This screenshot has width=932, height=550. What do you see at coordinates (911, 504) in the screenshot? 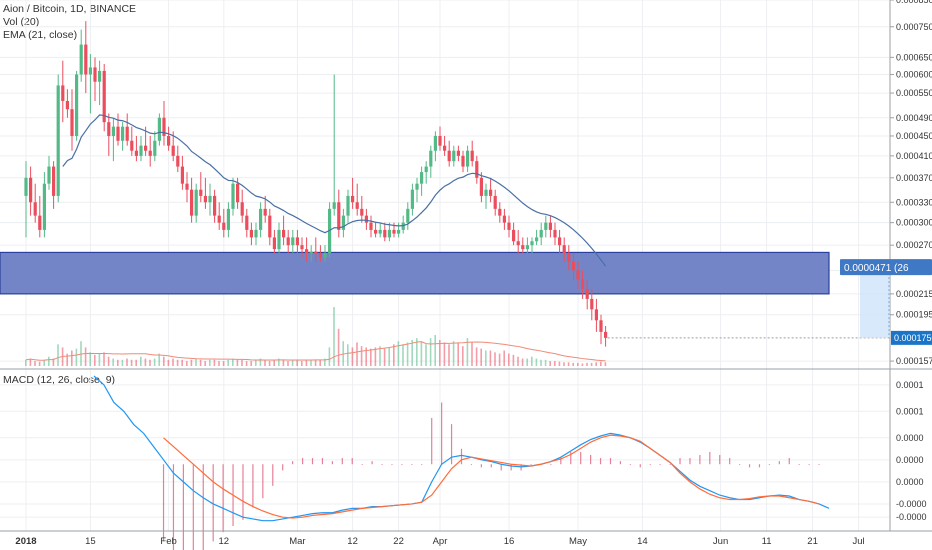
I see `macd-tick-label: -0.0000` at bounding box center [911, 504].